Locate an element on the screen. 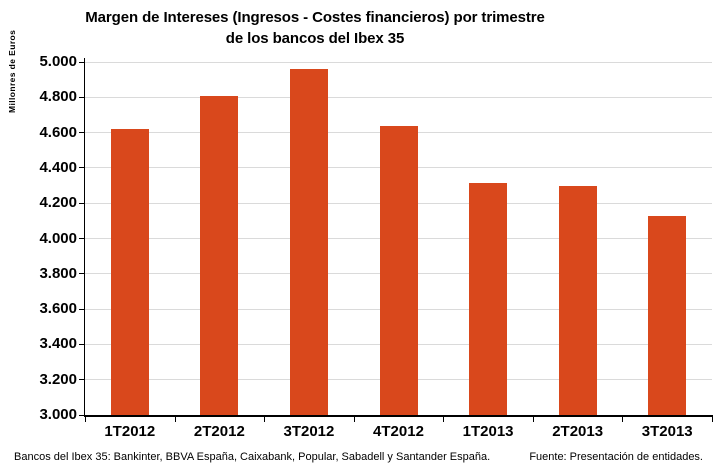 Image resolution: width=720 pixels, height=470 pixels. y-tick-label: 3.400 is located at coordinates (58, 344).